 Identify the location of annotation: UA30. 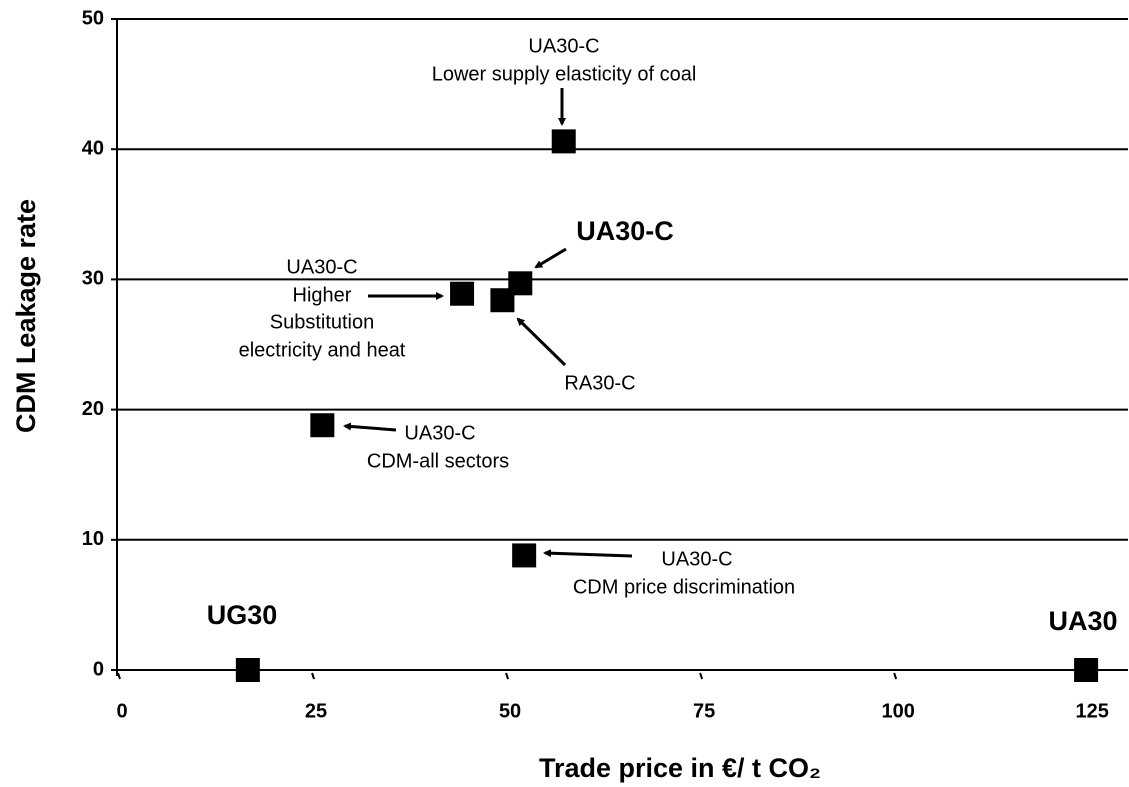
(1082, 621).